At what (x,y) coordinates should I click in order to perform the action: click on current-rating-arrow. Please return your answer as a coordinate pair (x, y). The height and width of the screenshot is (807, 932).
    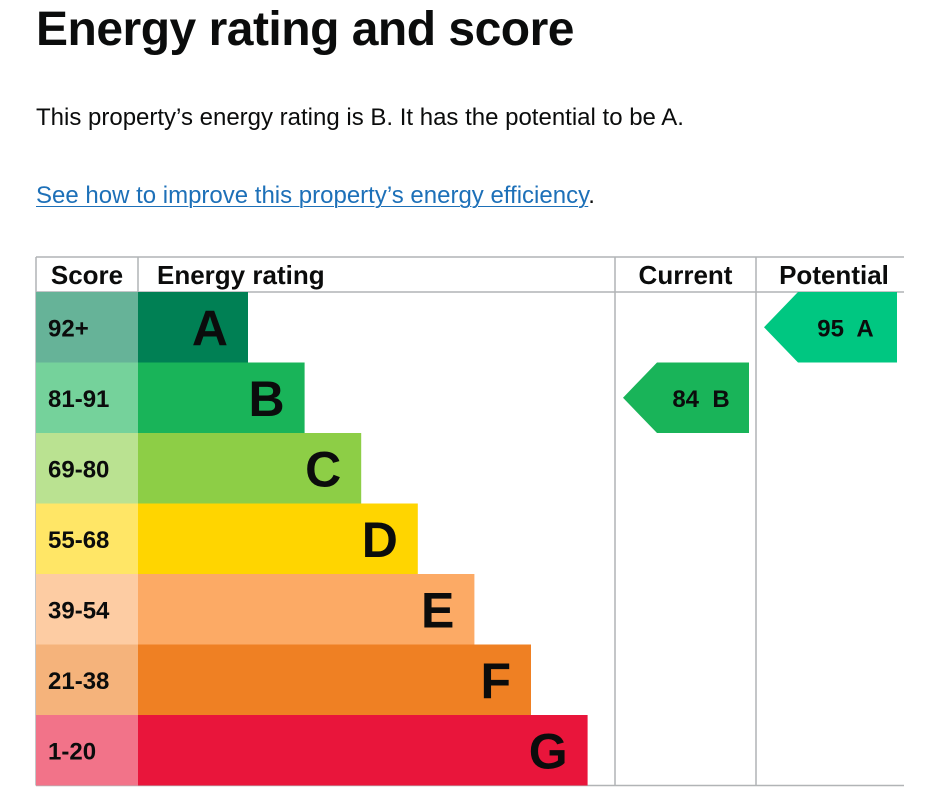
    Looking at the image, I should click on (686, 397).